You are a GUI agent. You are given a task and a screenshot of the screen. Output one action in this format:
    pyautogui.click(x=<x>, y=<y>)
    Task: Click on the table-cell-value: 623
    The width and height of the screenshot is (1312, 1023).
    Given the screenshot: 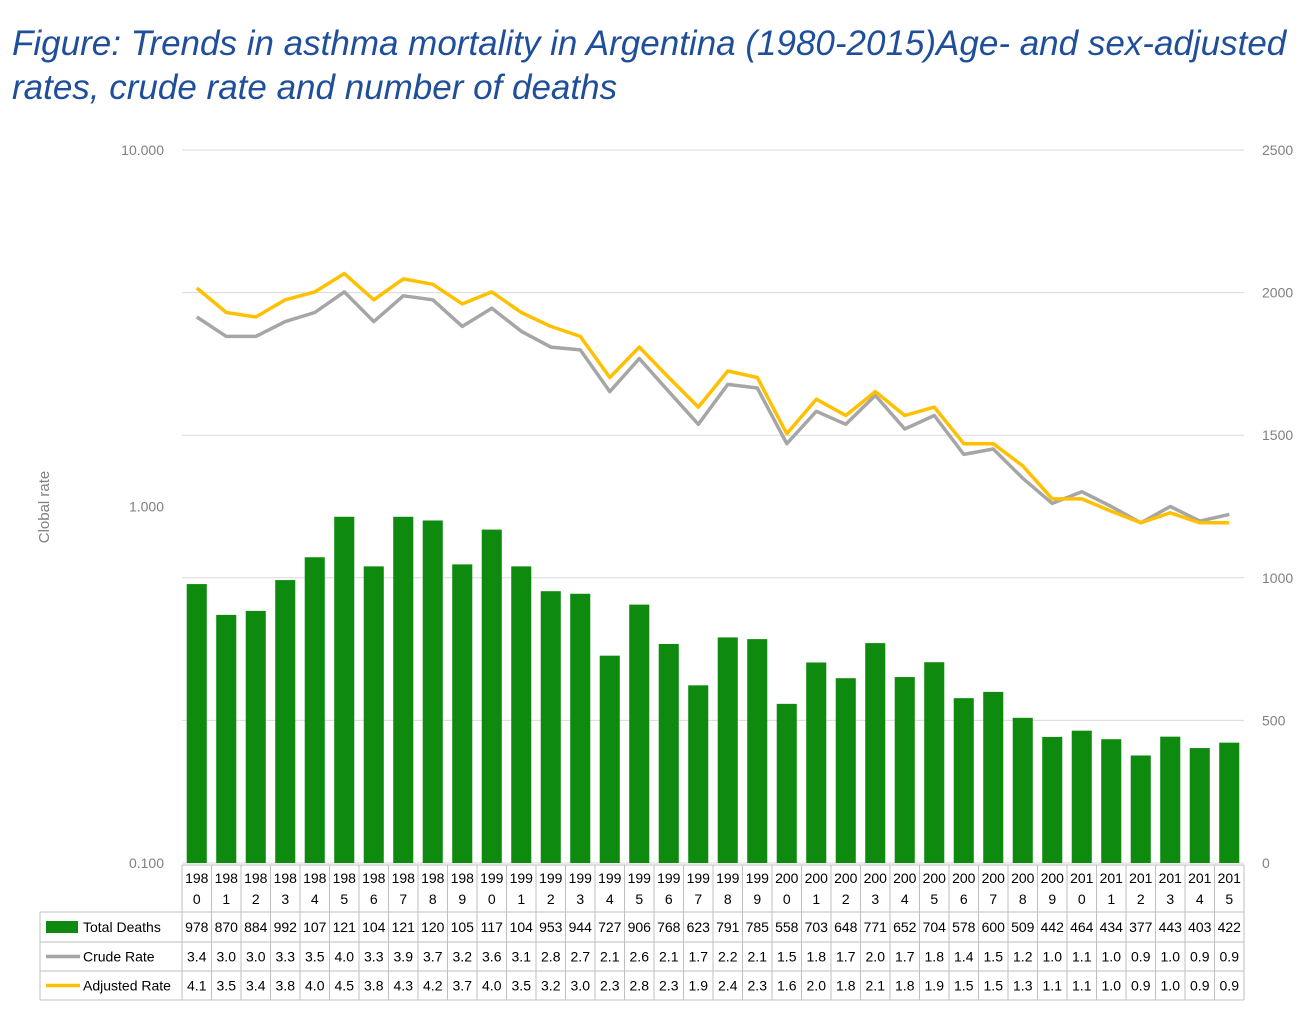 What is the action you would take?
    pyautogui.click(x=699, y=927)
    